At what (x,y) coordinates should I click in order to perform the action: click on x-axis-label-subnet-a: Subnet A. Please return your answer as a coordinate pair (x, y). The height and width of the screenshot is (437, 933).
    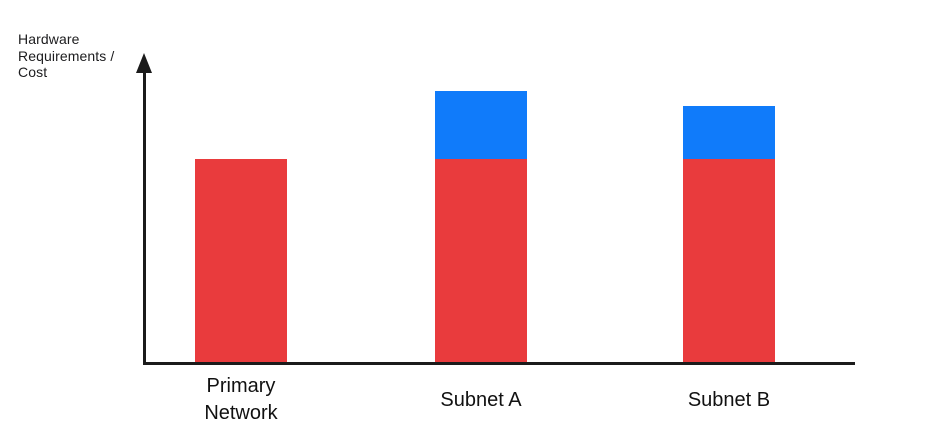
    Looking at the image, I should click on (481, 399).